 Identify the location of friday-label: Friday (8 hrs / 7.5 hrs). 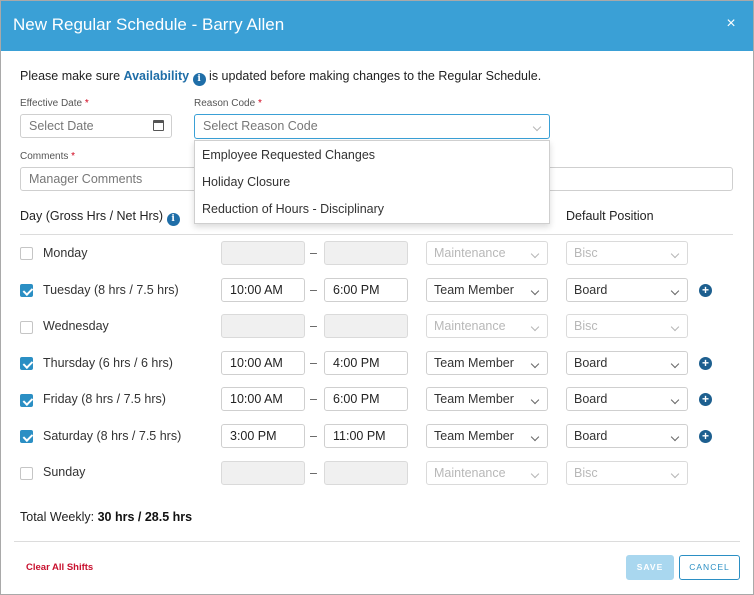
(104, 399).